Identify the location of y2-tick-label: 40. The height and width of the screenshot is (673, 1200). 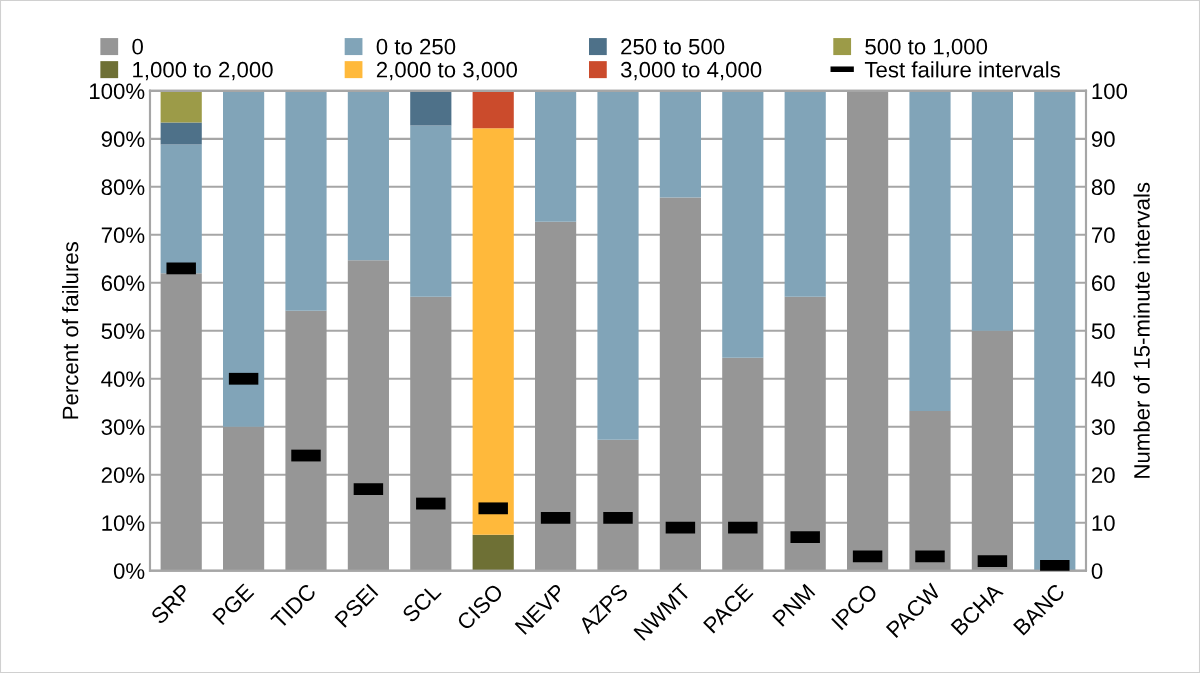
(1103, 379).